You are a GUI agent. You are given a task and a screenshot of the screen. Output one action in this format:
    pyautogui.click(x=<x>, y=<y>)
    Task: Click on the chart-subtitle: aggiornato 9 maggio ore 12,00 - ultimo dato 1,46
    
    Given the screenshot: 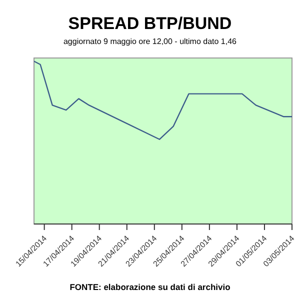 What is the action you would take?
    pyautogui.click(x=150, y=41)
    